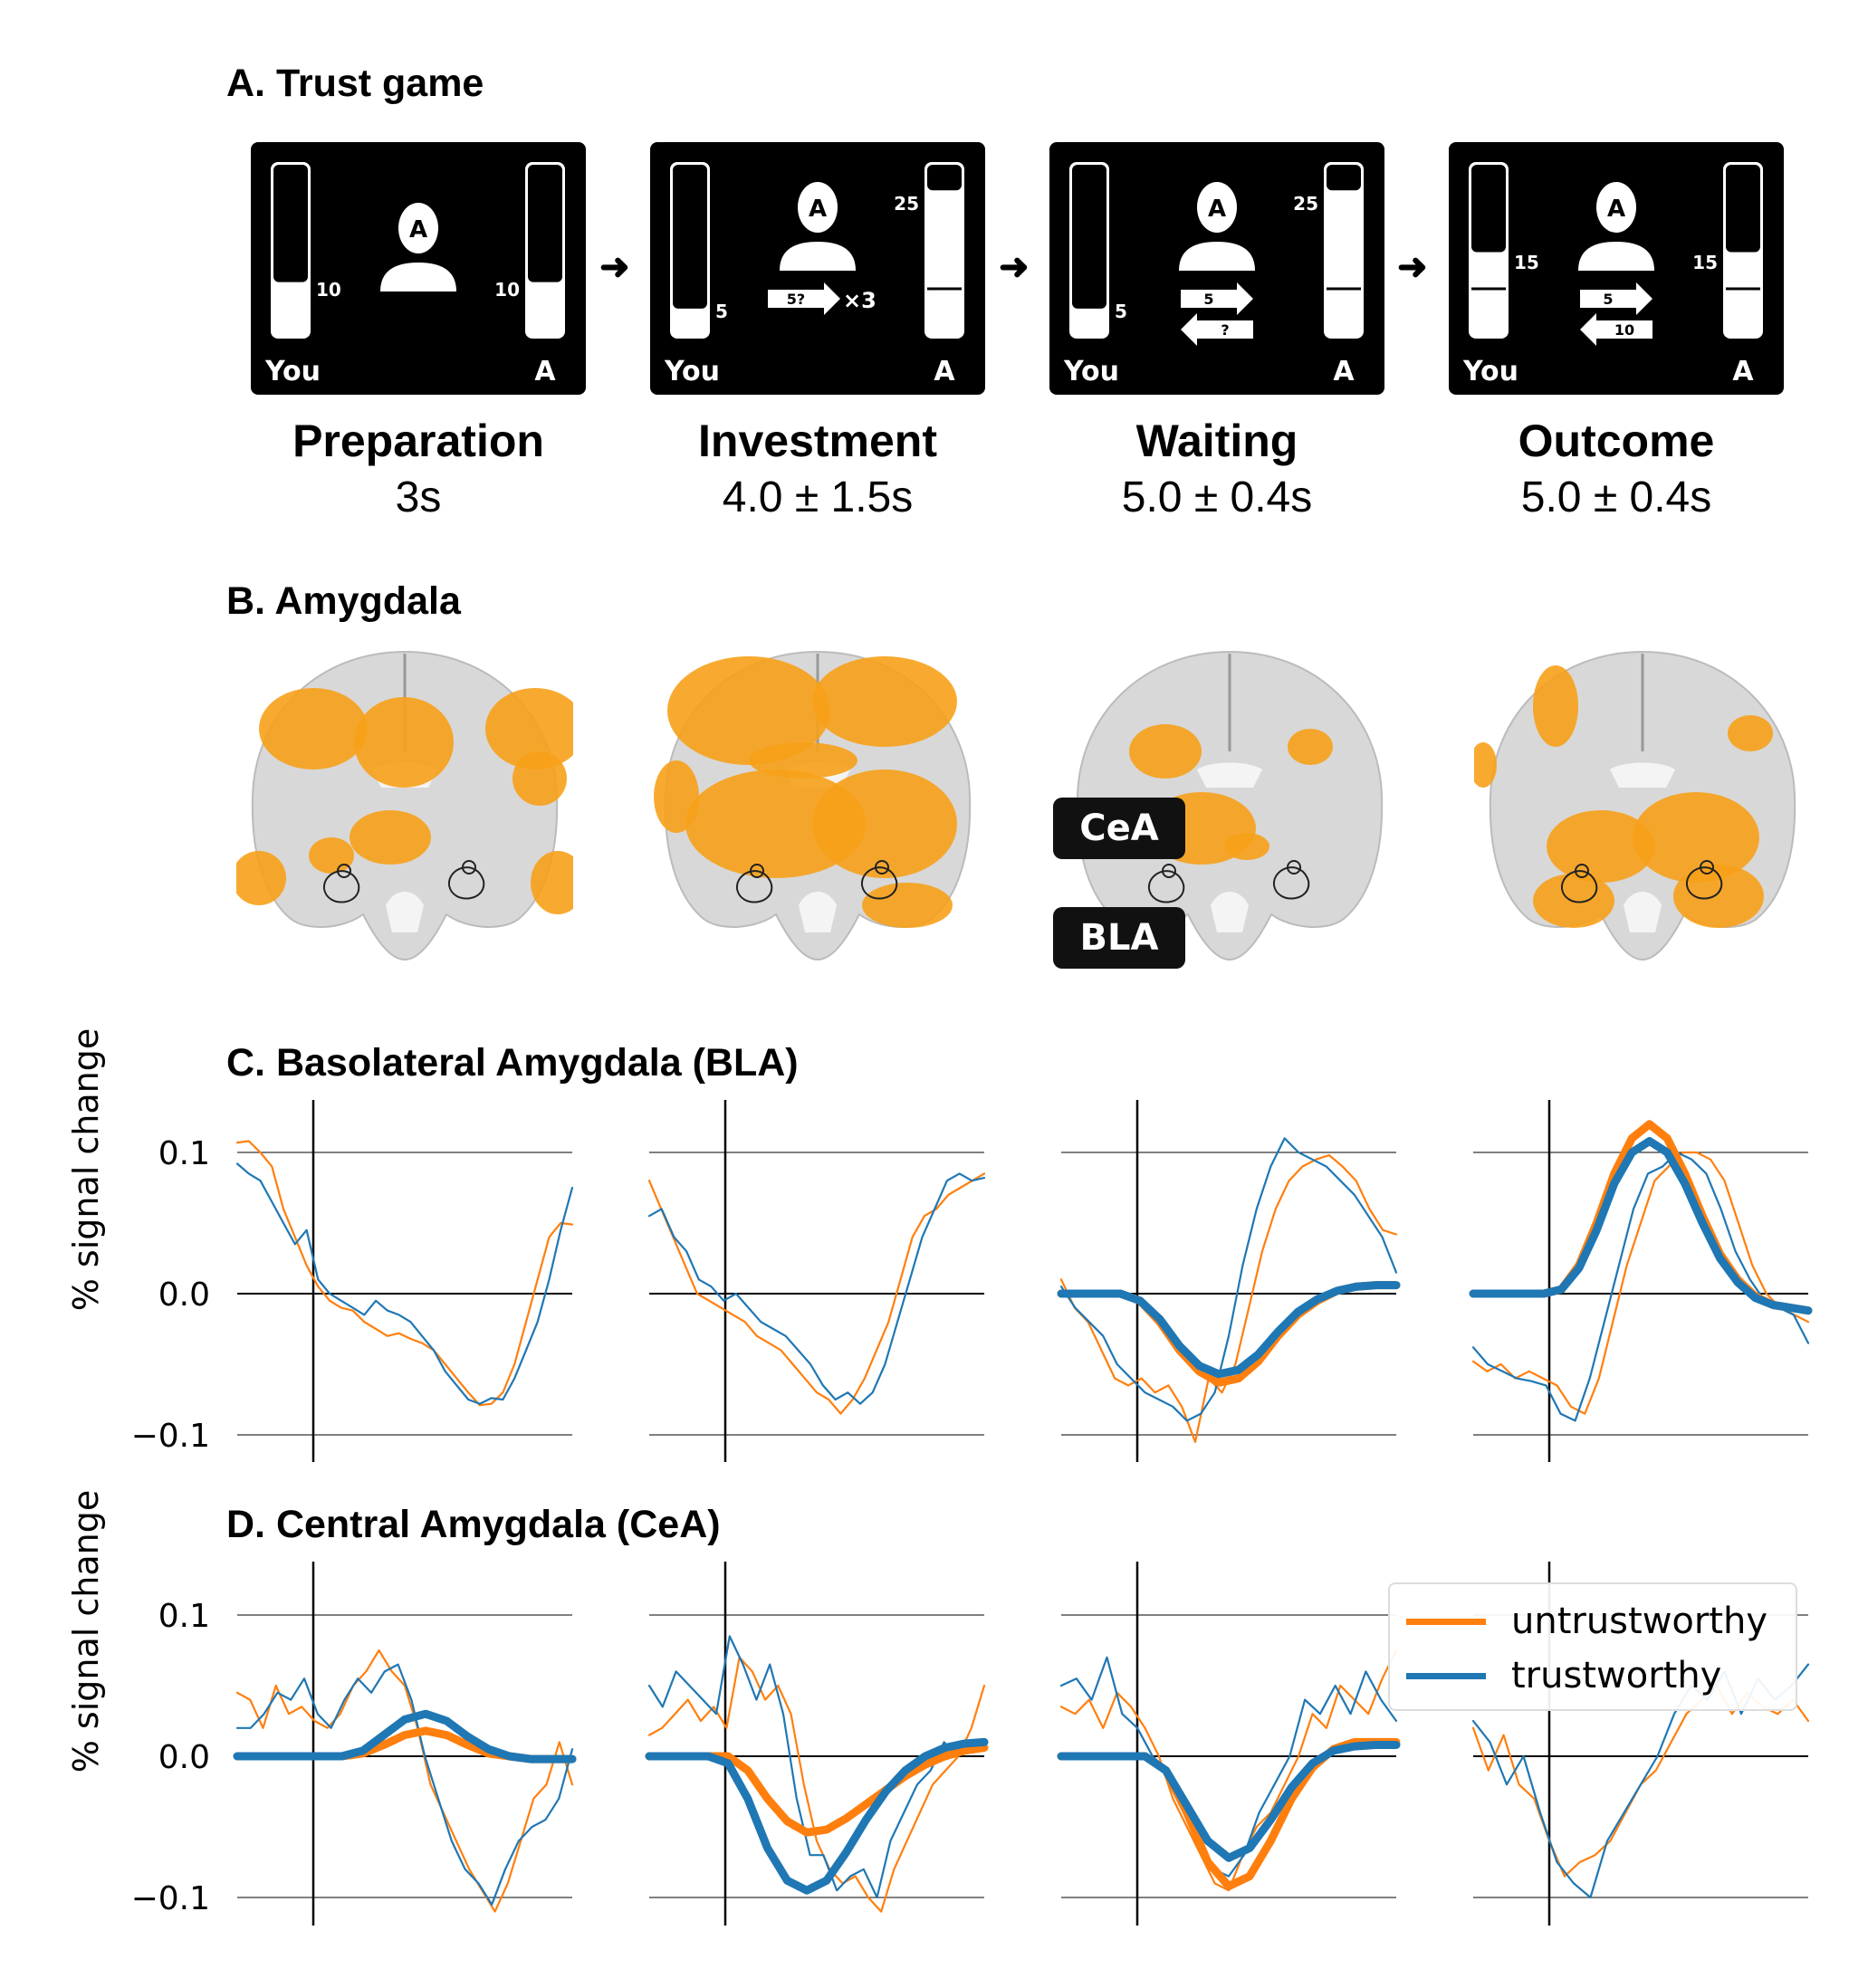  Describe the element at coordinates (1213, 274) in the screenshot. I see `stage-screen-graphic: You A A 5 25 5?` at that location.